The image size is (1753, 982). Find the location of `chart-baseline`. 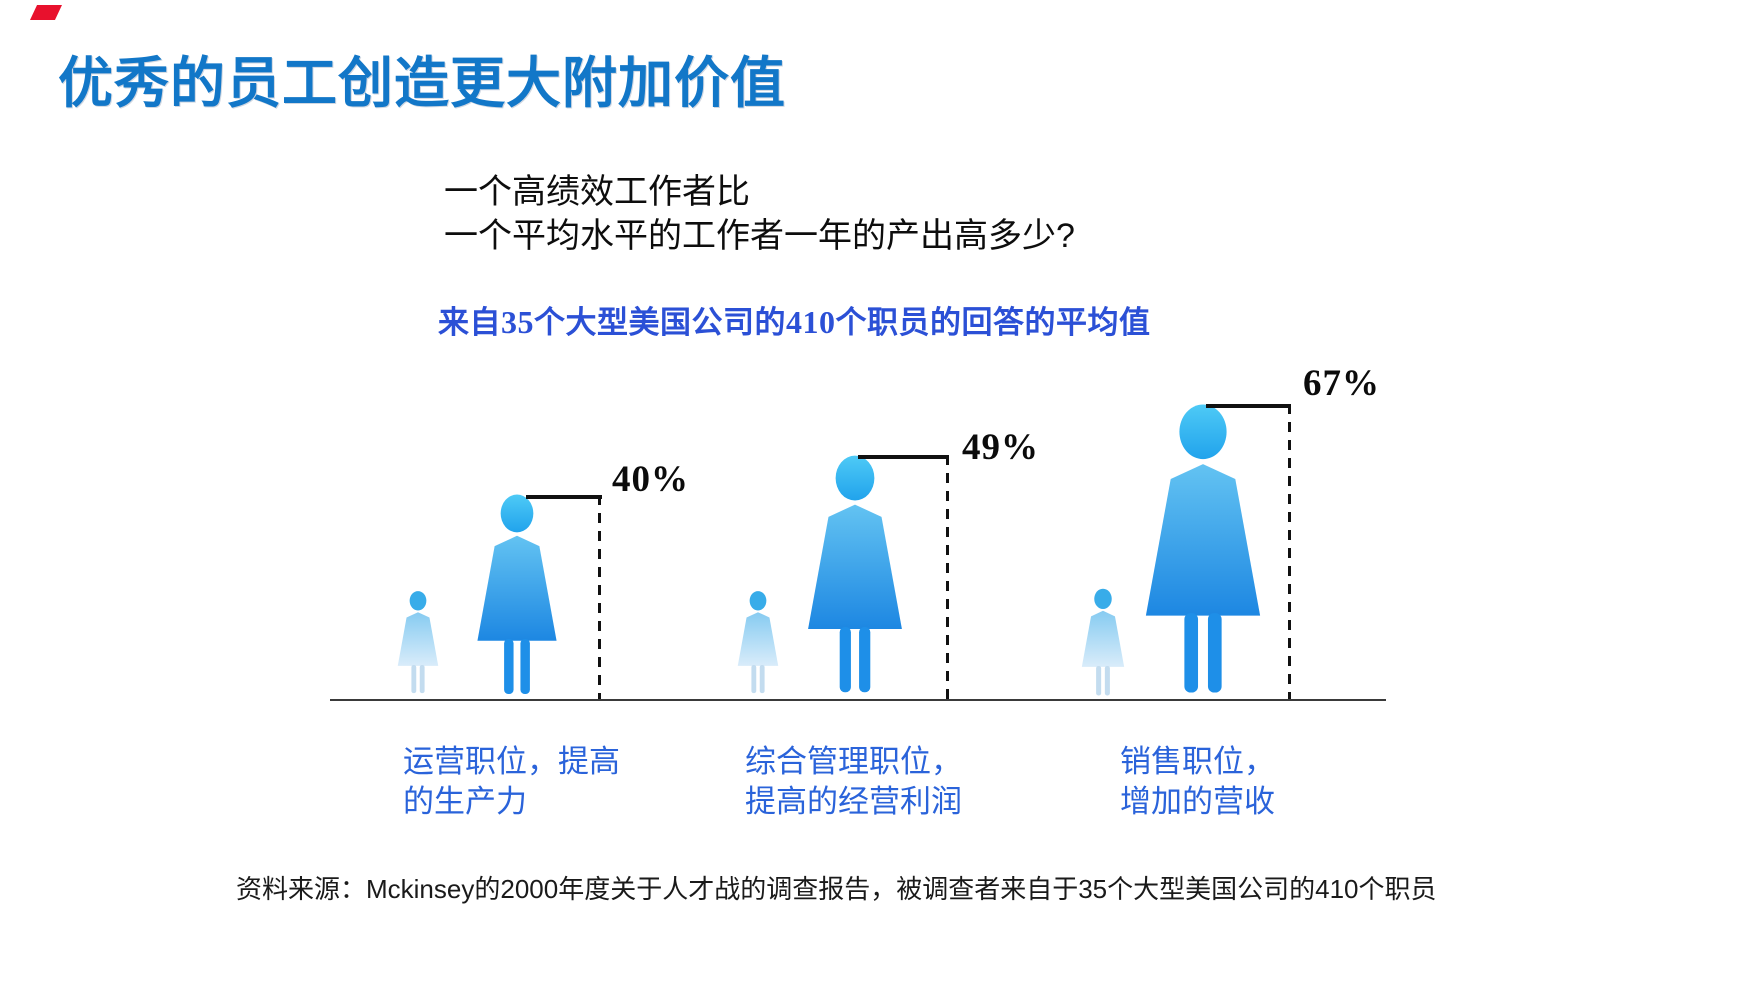

chart-baseline is located at coordinates (858, 700).